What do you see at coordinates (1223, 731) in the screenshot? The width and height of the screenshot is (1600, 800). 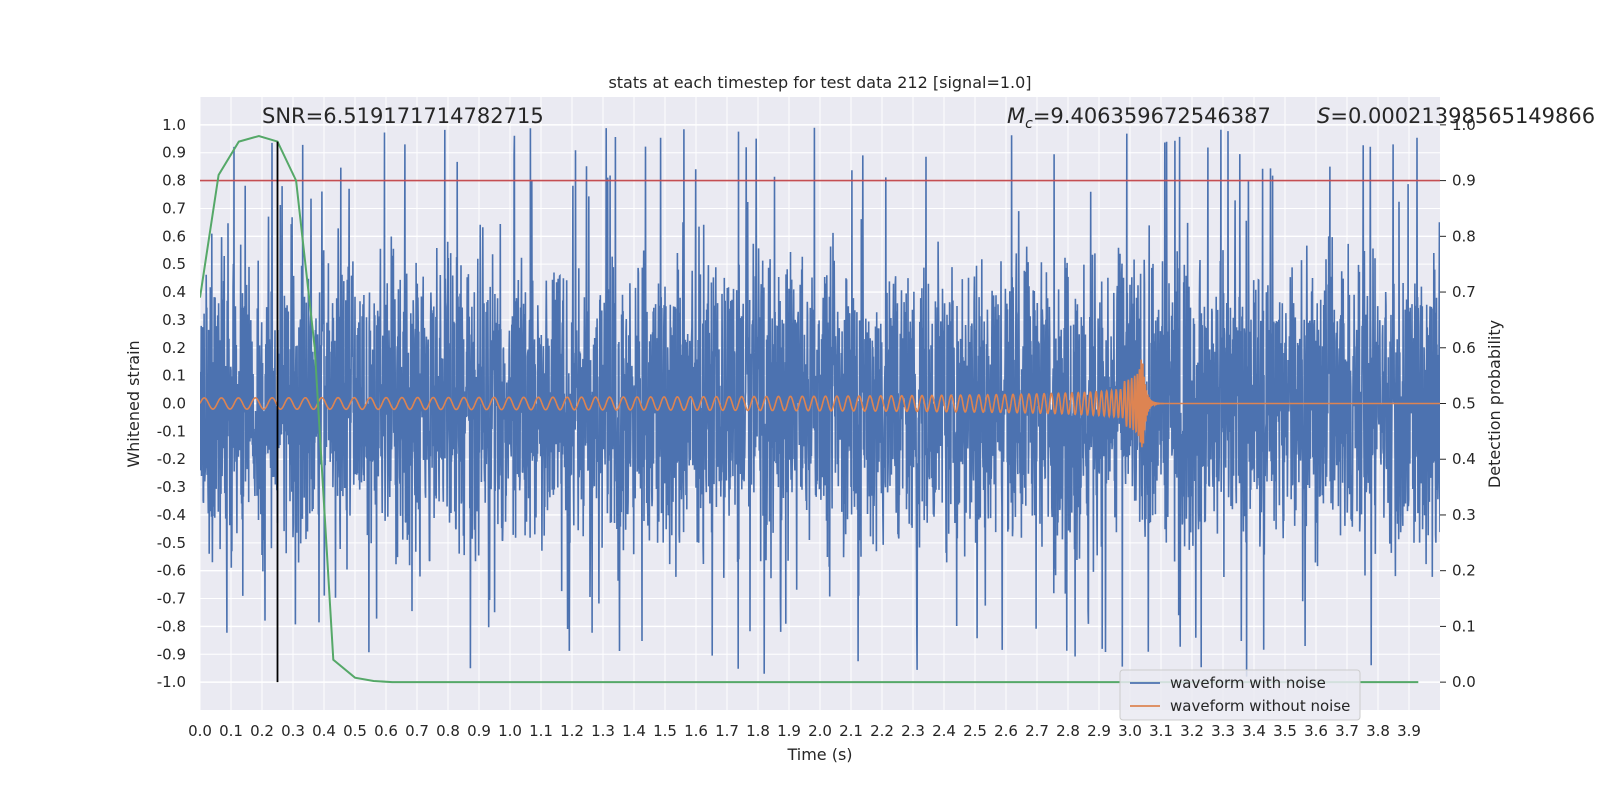 I see `x-tick-label: 3.3` at bounding box center [1223, 731].